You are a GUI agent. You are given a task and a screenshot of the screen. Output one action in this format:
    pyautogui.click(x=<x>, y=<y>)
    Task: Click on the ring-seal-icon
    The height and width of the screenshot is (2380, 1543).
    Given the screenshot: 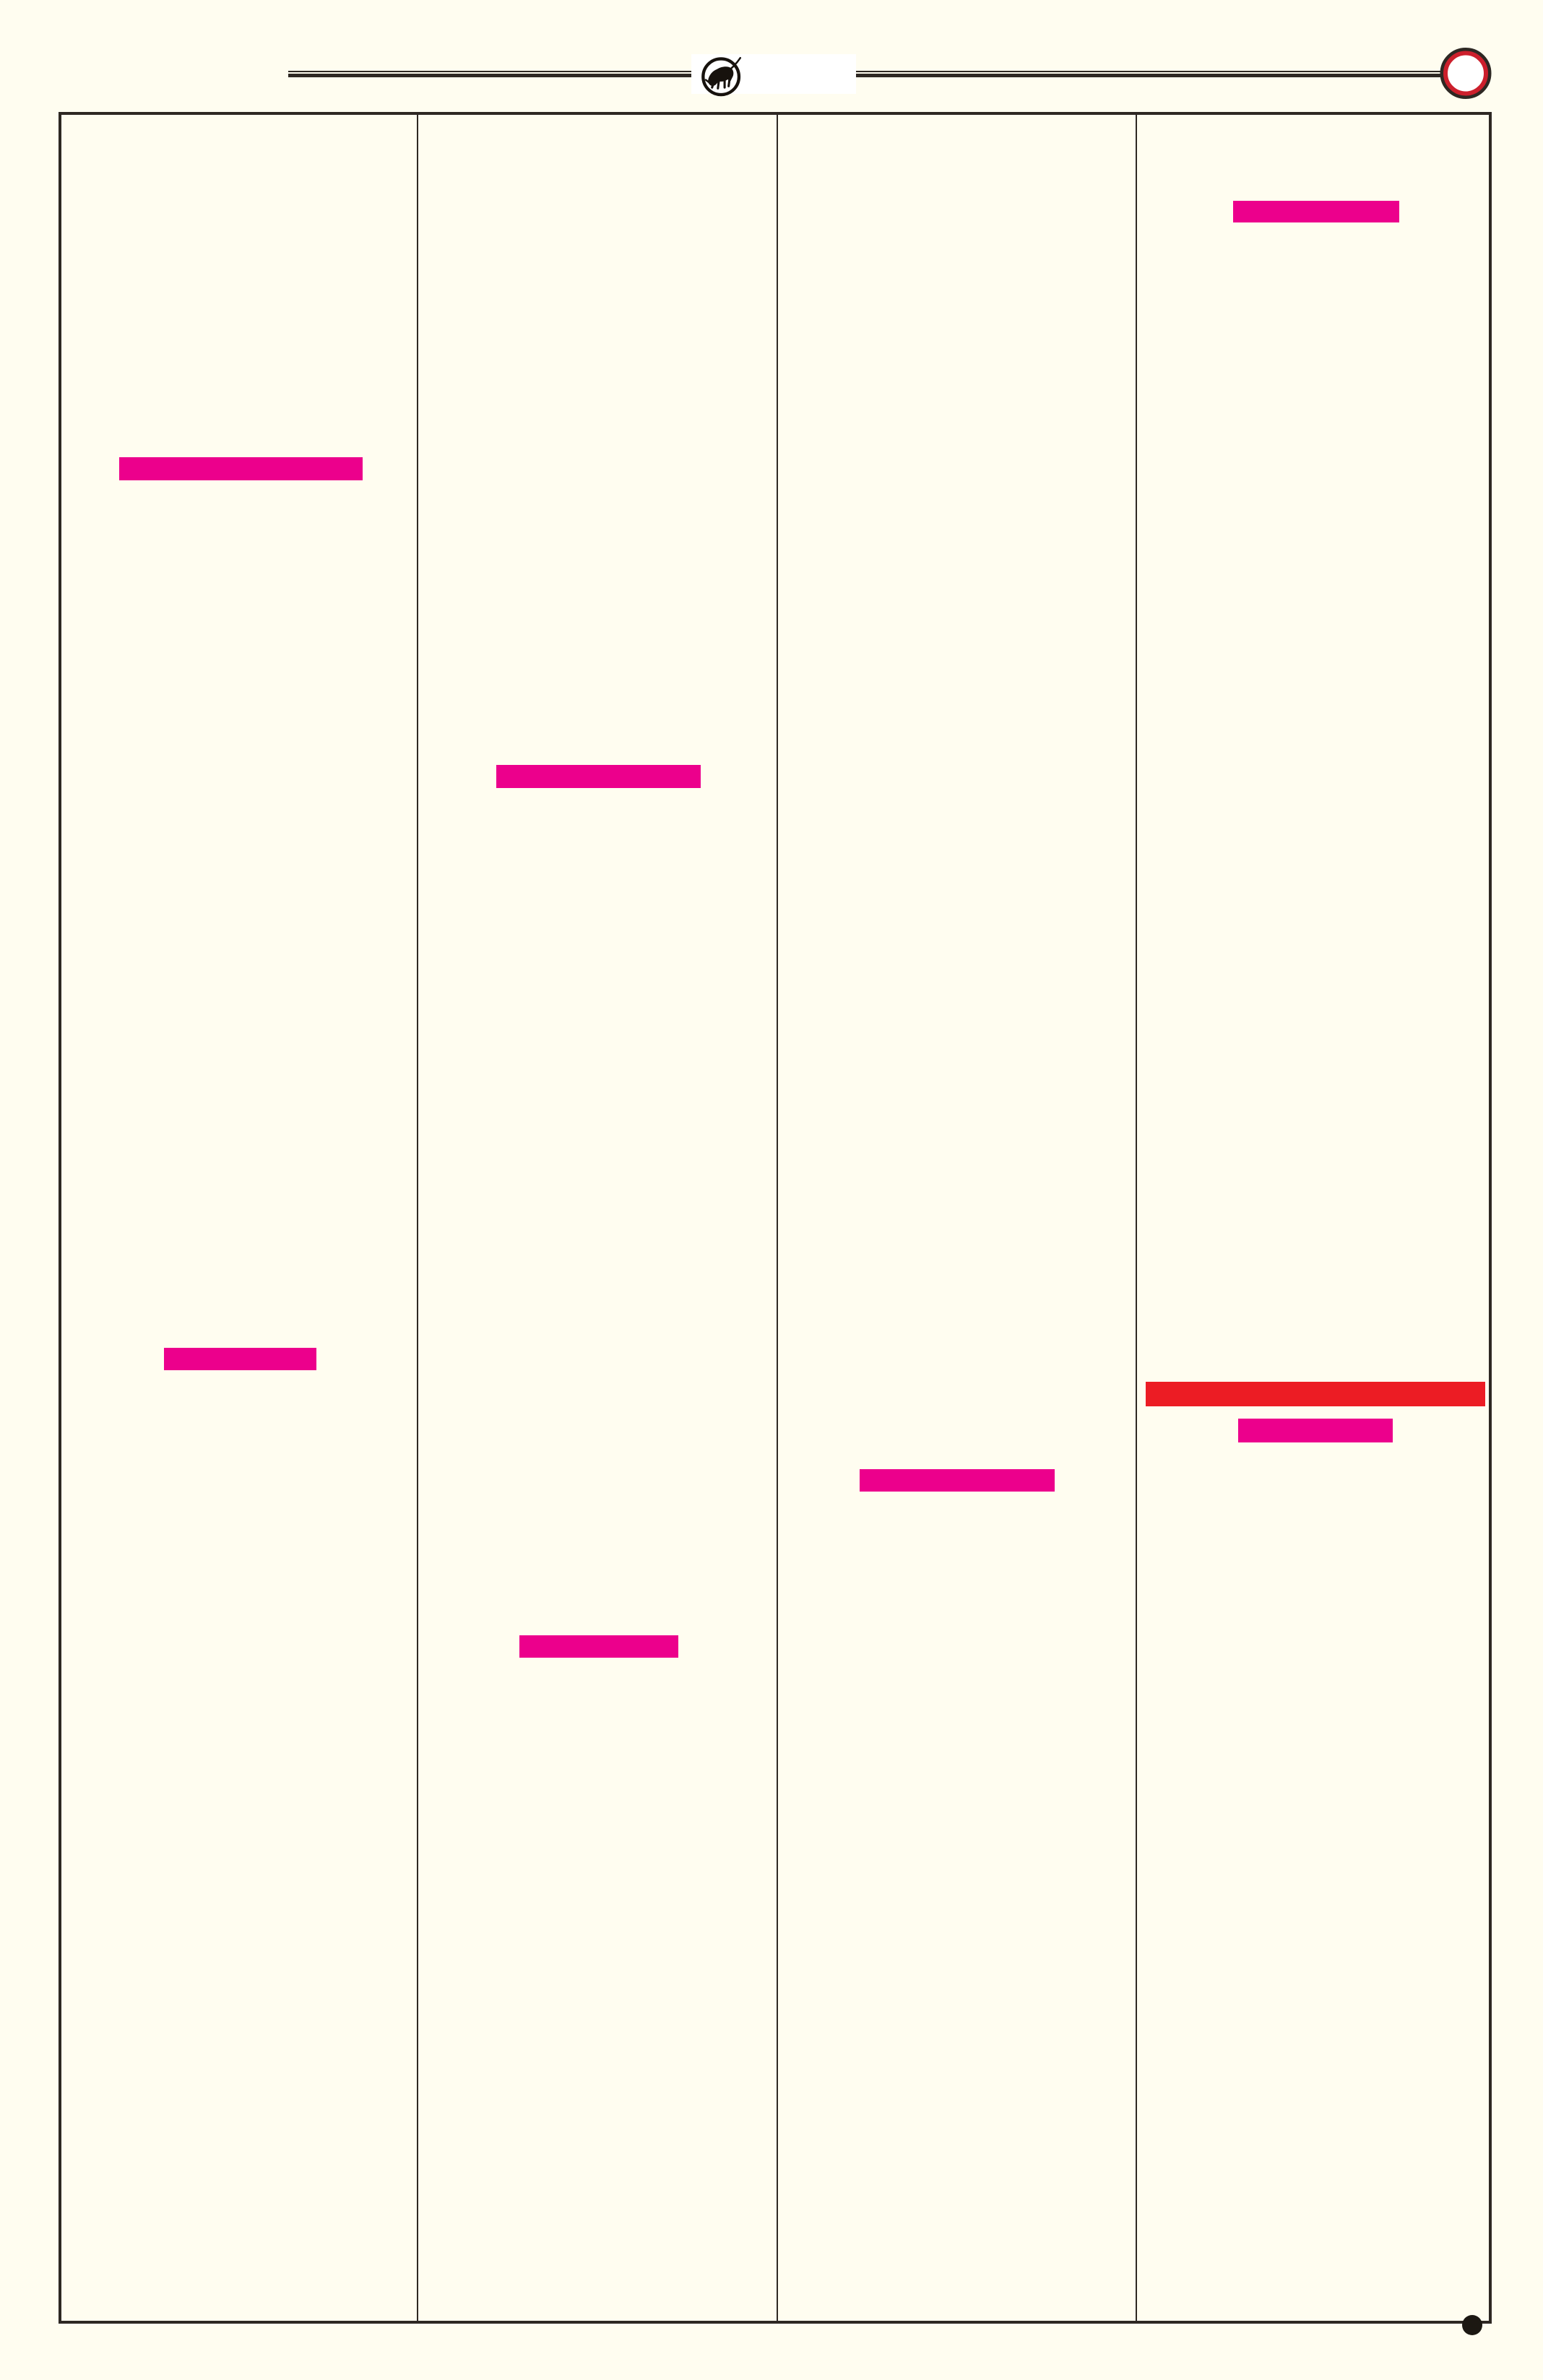 What is the action you would take?
    pyautogui.click(x=1466, y=73)
    